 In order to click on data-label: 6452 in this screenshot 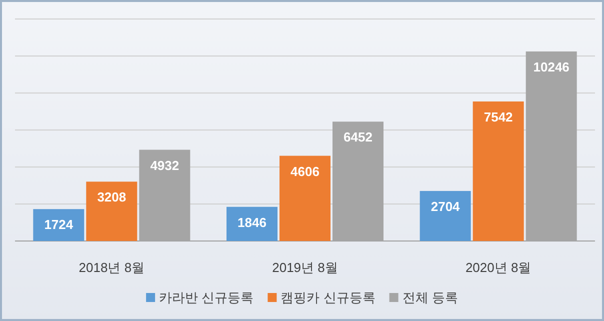, I will do `click(358, 137)`.